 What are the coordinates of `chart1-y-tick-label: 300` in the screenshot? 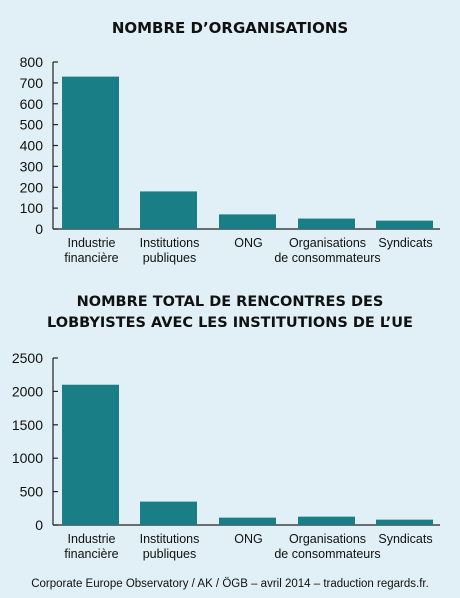 It's located at (32, 166).